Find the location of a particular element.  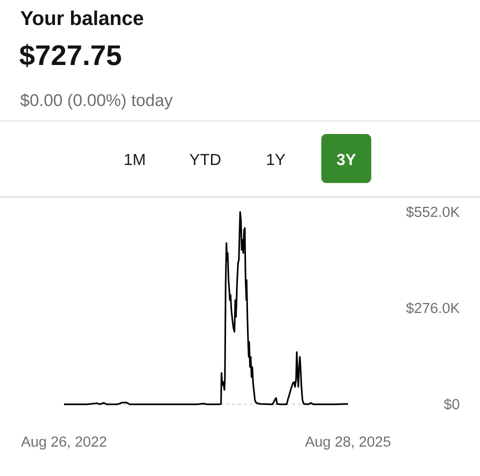

x-tick-label: Aug 26, 2022 is located at coordinates (63, 443).